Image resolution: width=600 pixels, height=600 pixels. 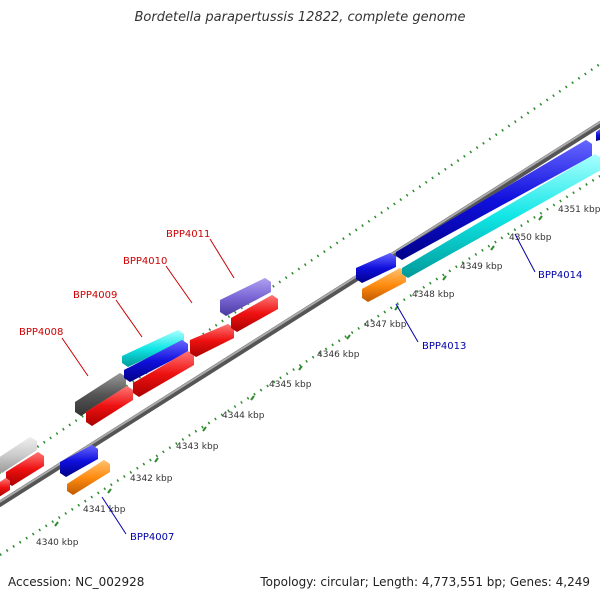 I want to click on gene-label-bpp4013: BPP4013, so click(x=444, y=346).